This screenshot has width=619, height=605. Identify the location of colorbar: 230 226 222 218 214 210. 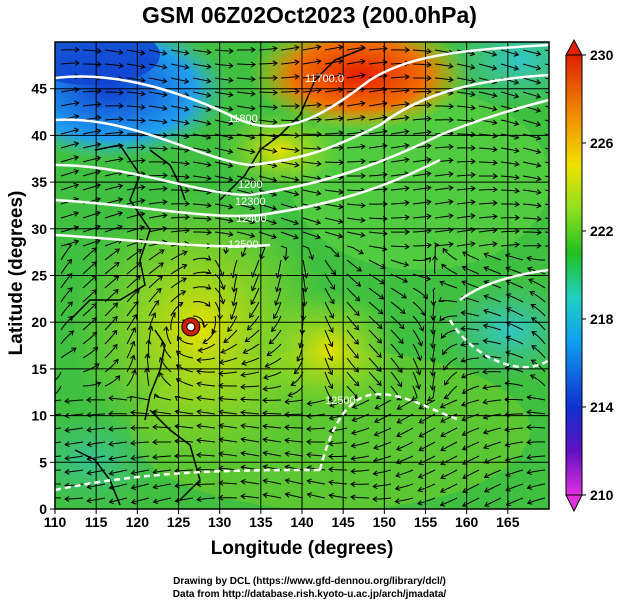
(589, 275).